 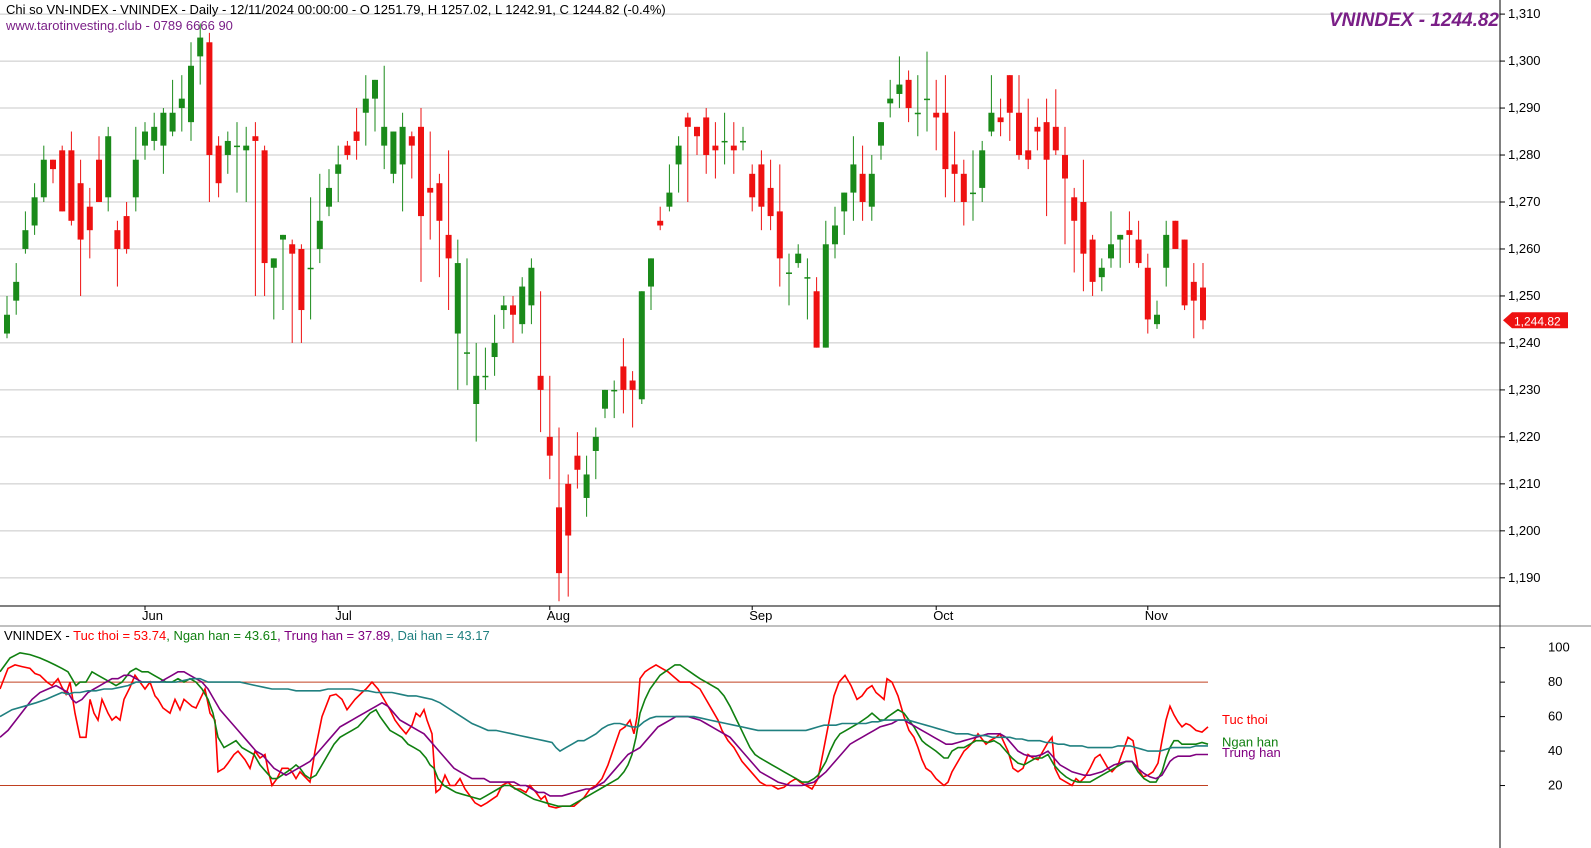 I want to click on indicator-legend-prefix: VNINDEX -, so click(x=39, y=635).